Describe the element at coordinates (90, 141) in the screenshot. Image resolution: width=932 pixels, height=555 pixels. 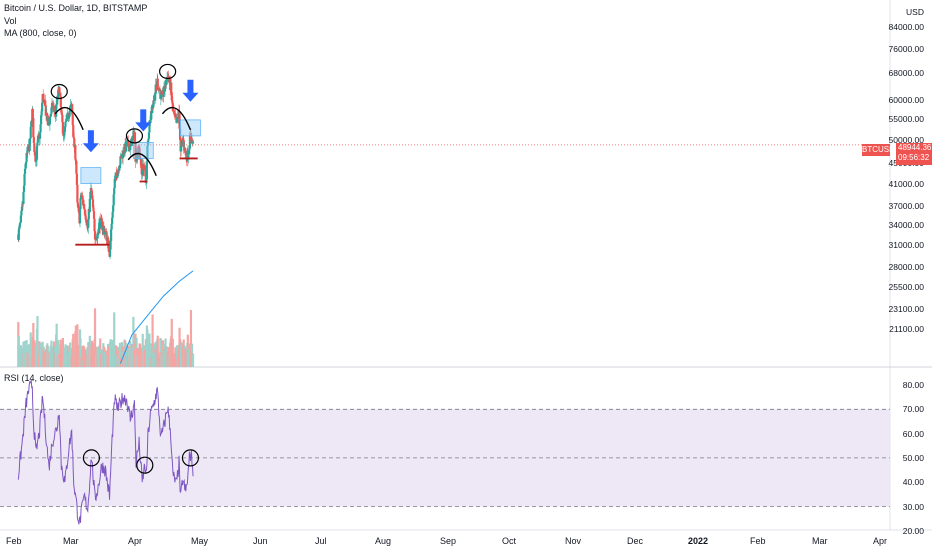
I see `down-arrow-icon` at that location.